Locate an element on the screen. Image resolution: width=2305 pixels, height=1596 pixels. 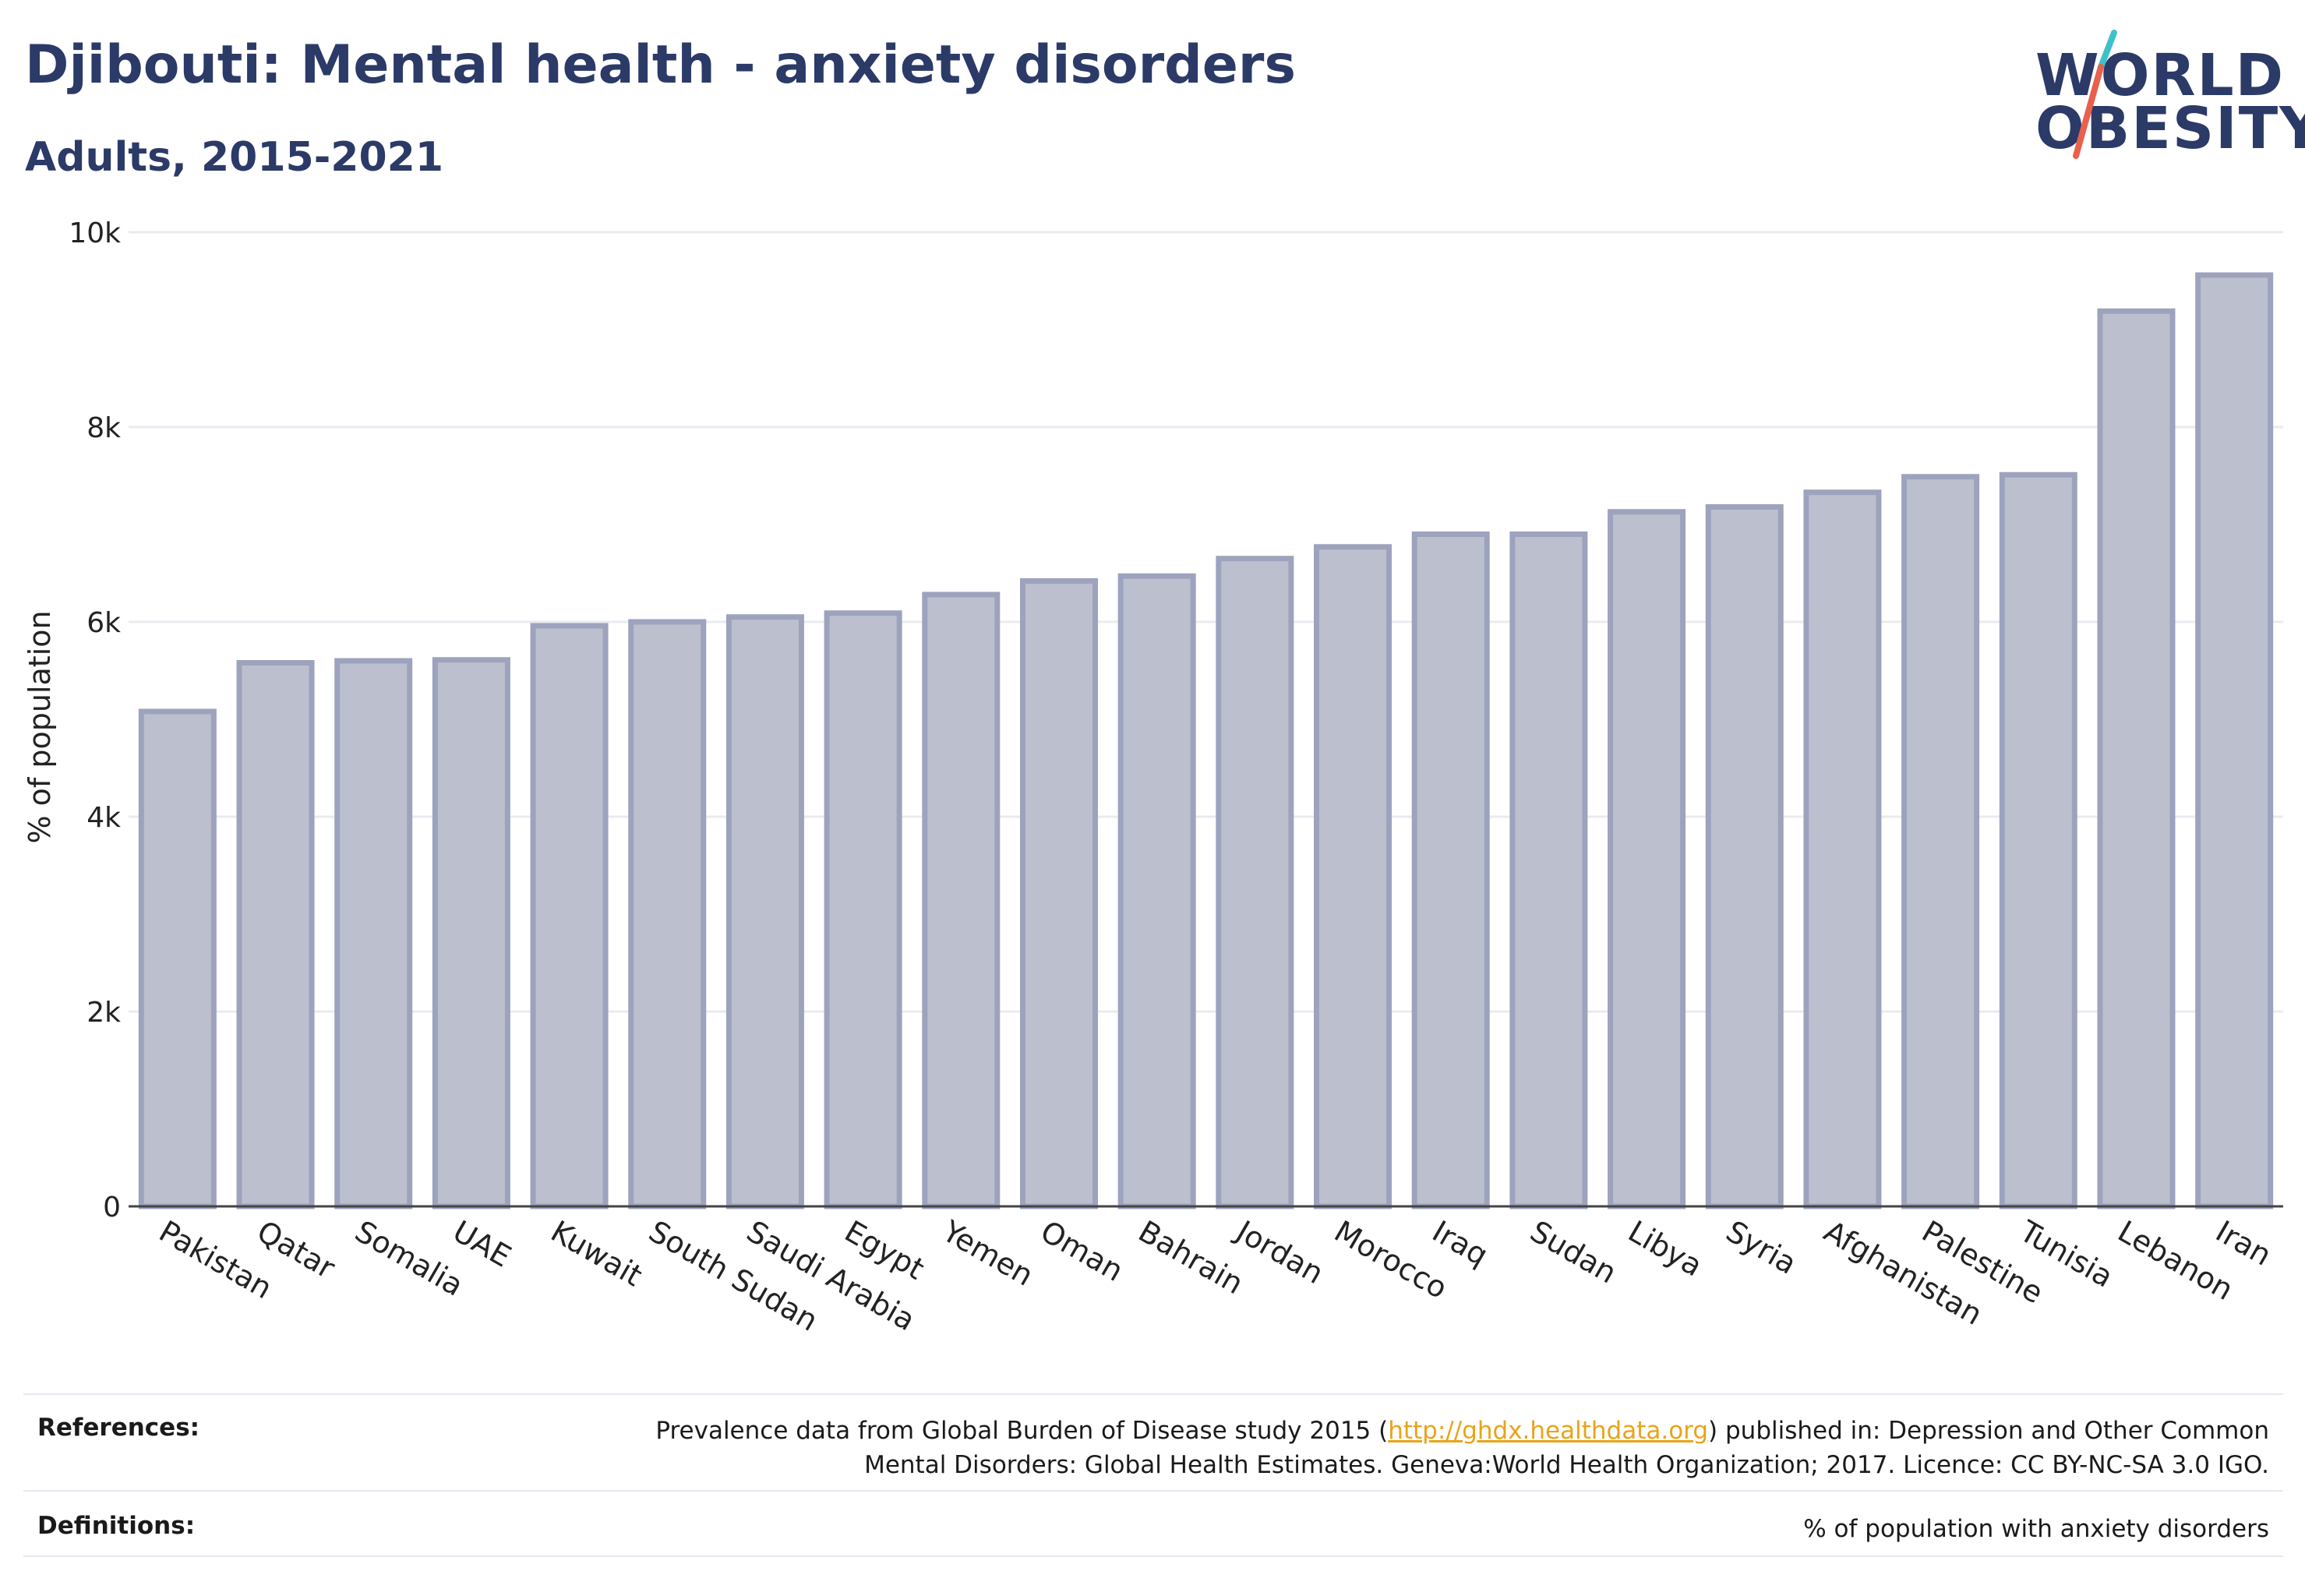
bar-oman is located at coordinates (1058, 893).